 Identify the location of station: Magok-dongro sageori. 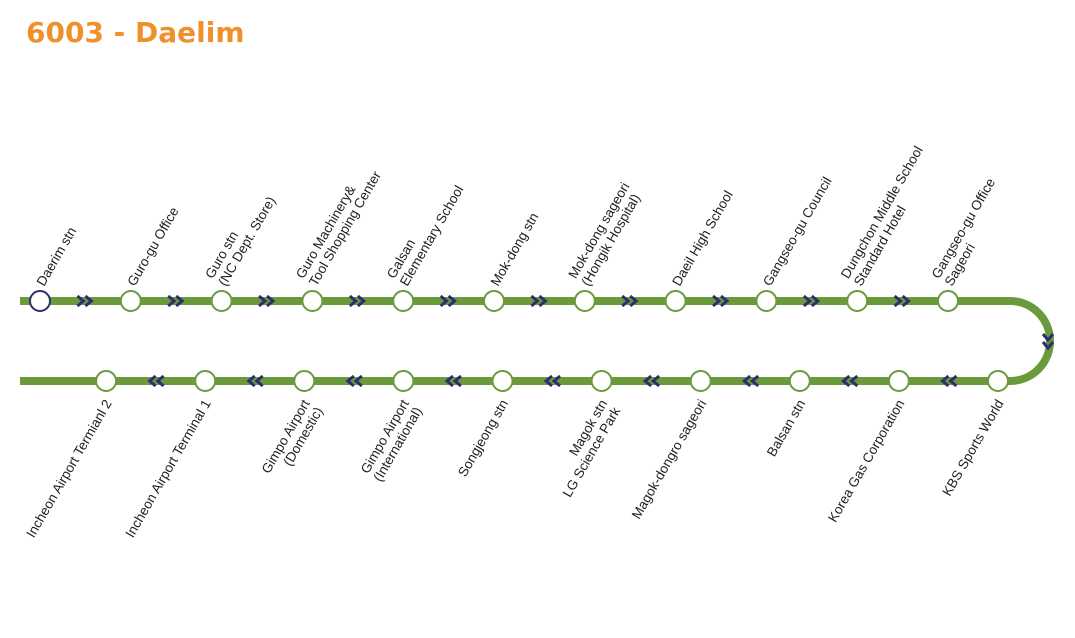
(670, 445).